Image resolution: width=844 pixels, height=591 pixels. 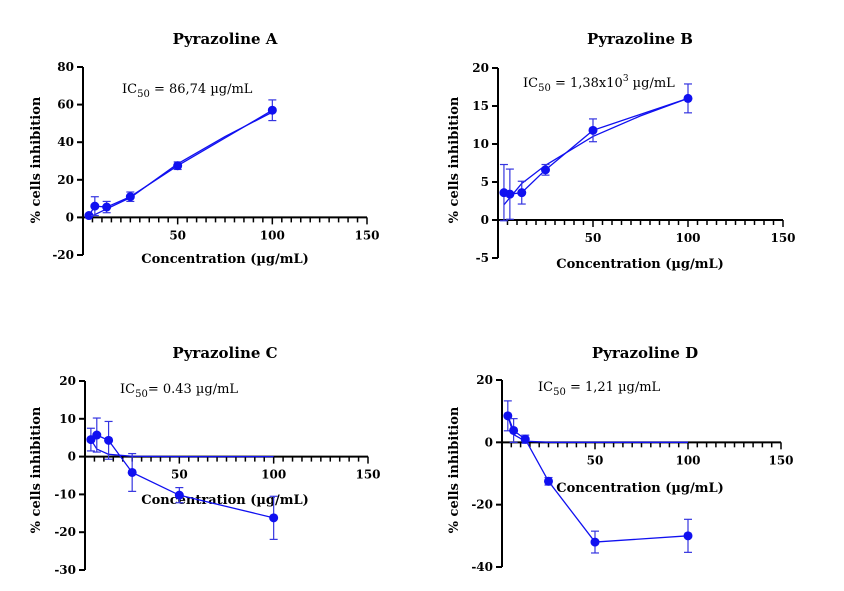 I want to click on chart-title: Pyrazoline C, so click(x=224, y=353).